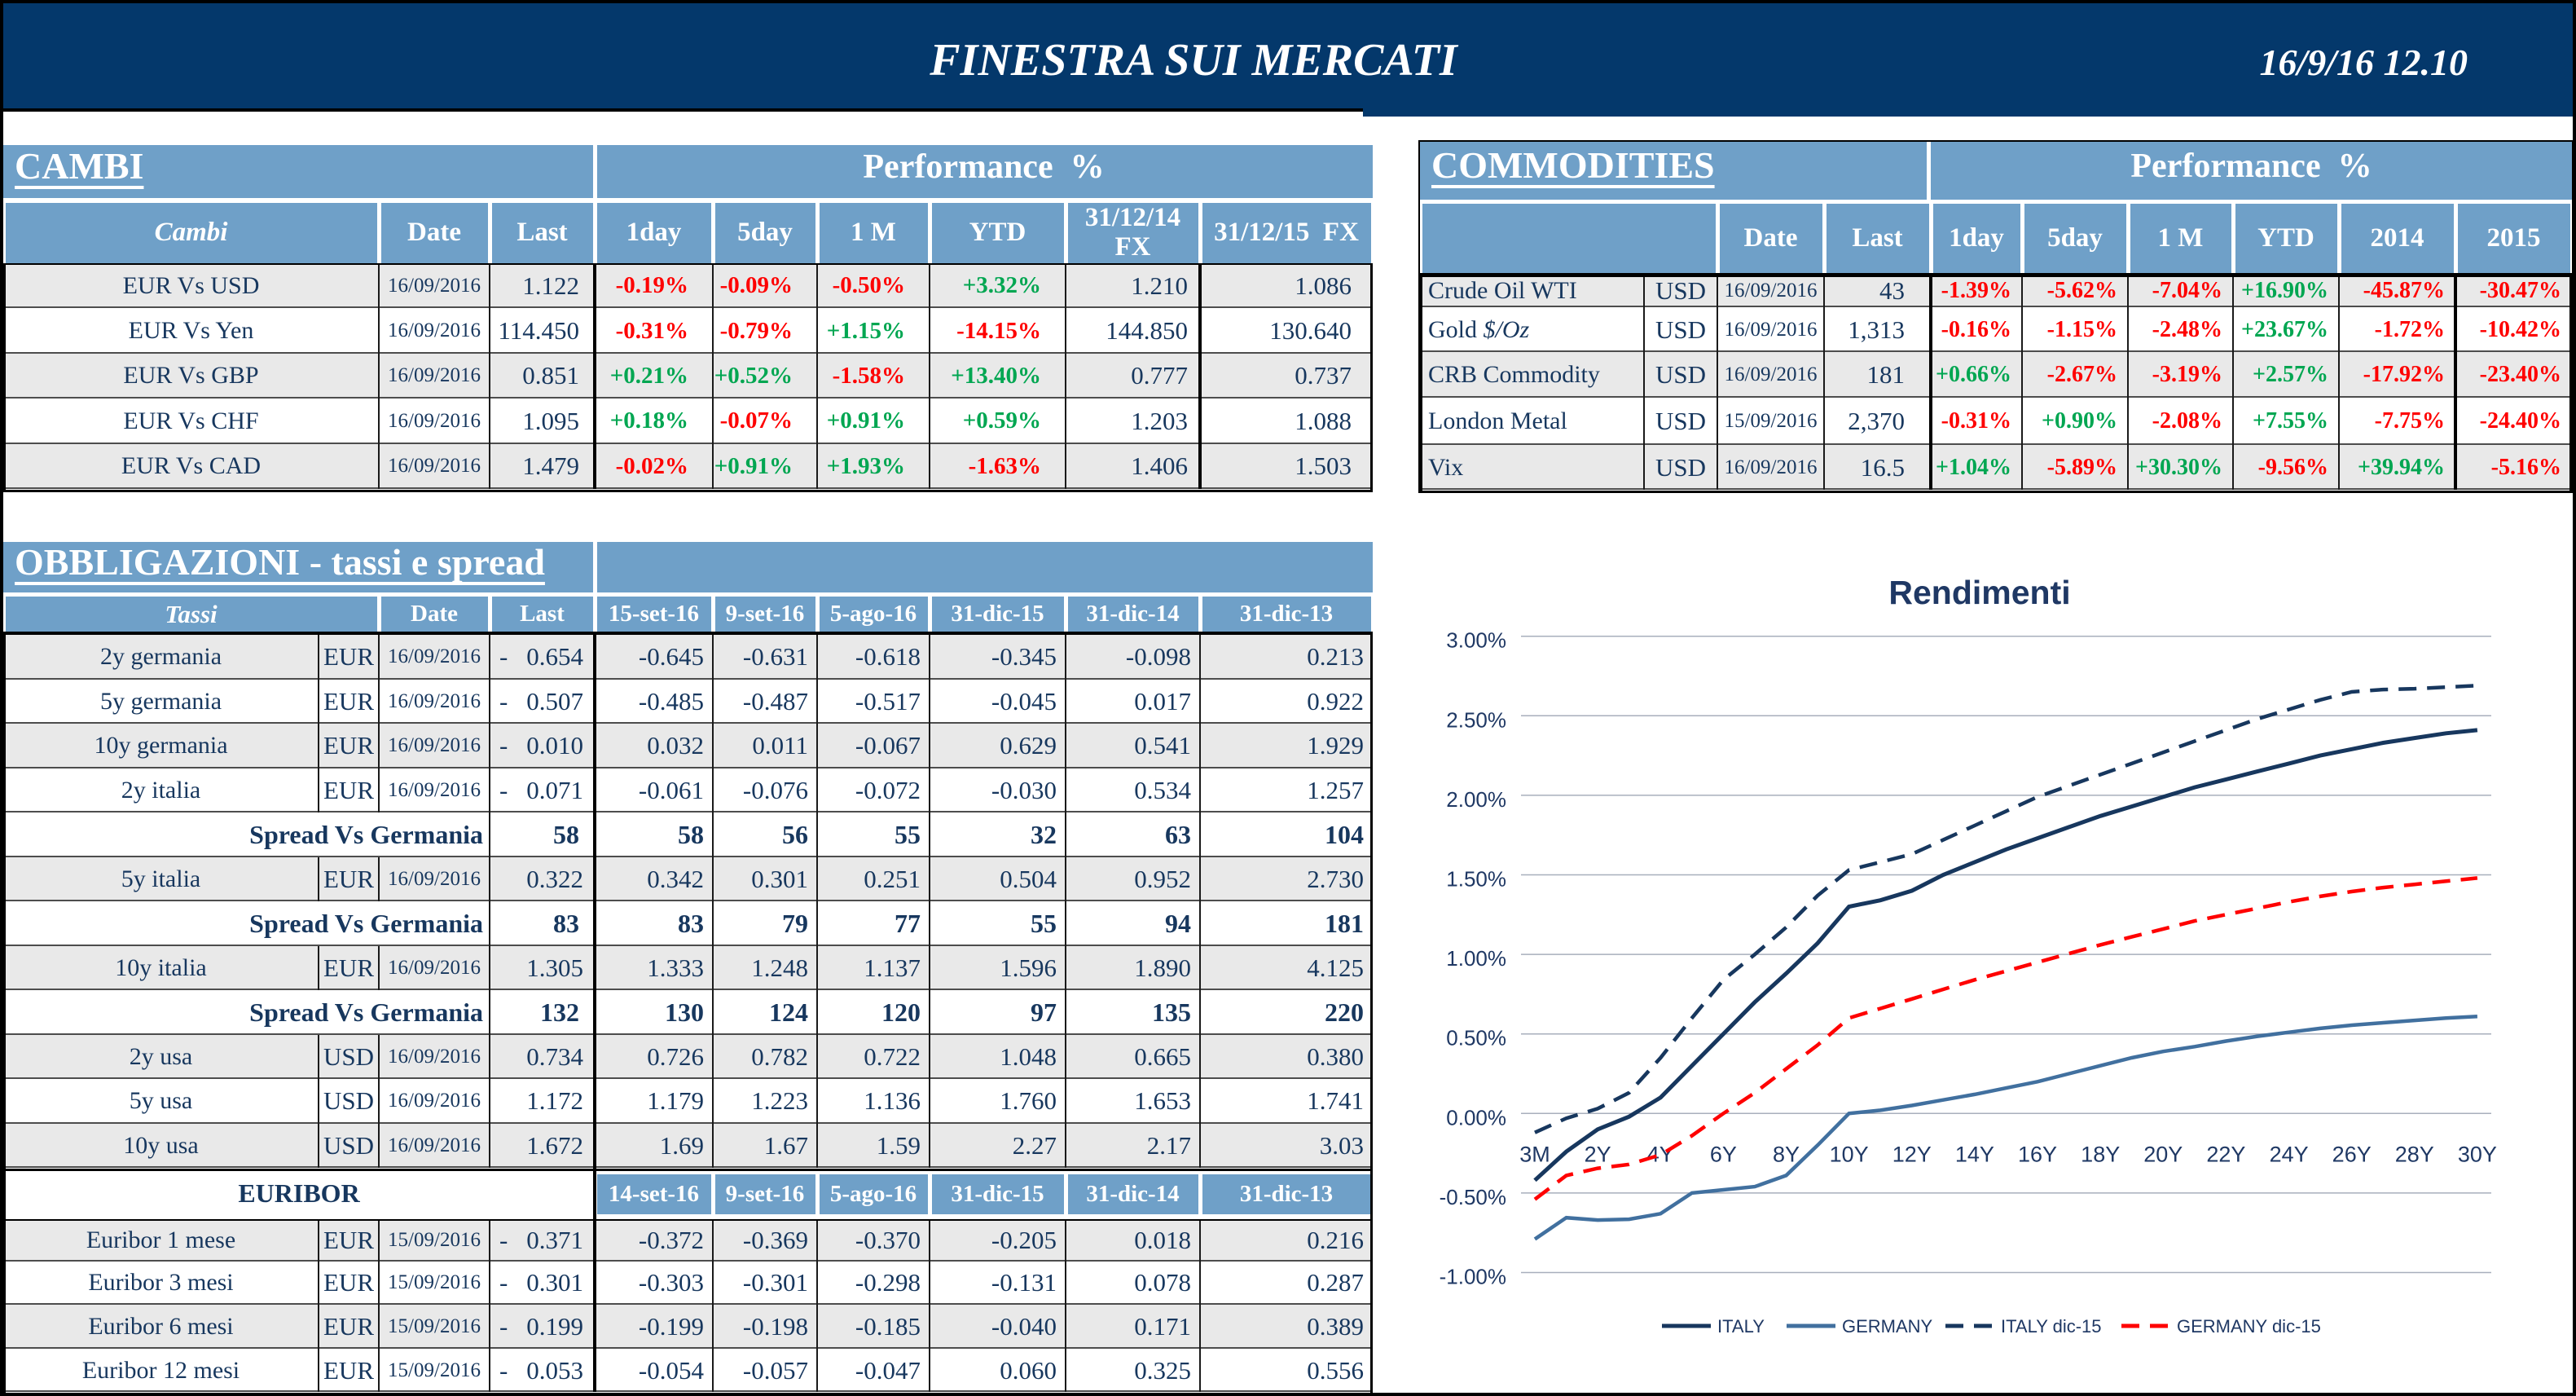  Describe the element at coordinates (1476, 719) in the screenshot. I see `svg-text: 2.50%` at that location.